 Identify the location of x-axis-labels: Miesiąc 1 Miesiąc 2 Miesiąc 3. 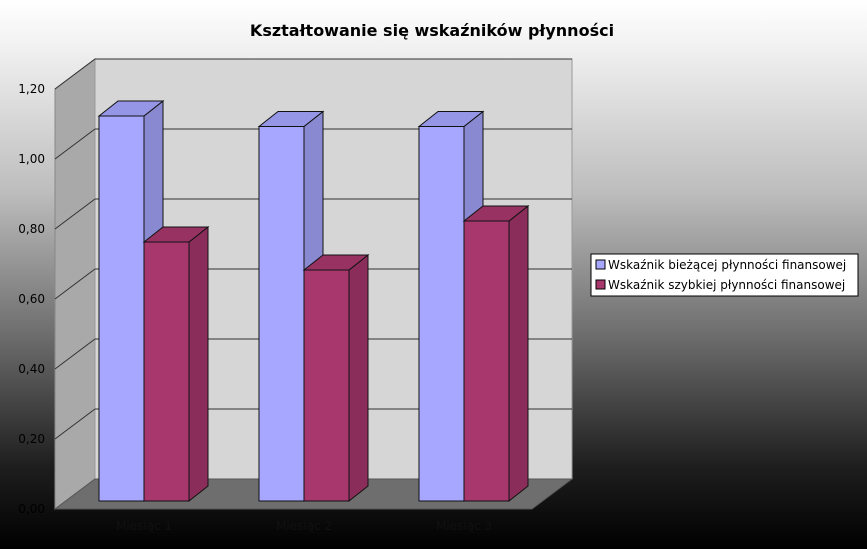
(304, 526).